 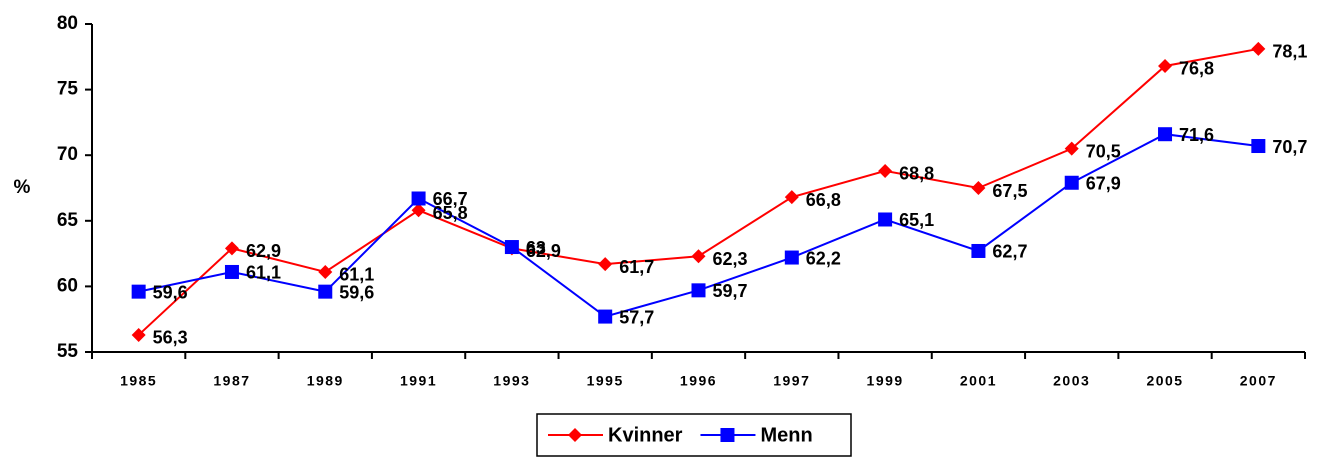 What do you see at coordinates (791, 381) in the screenshot?
I see `x-tick-label: 1997` at bounding box center [791, 381].